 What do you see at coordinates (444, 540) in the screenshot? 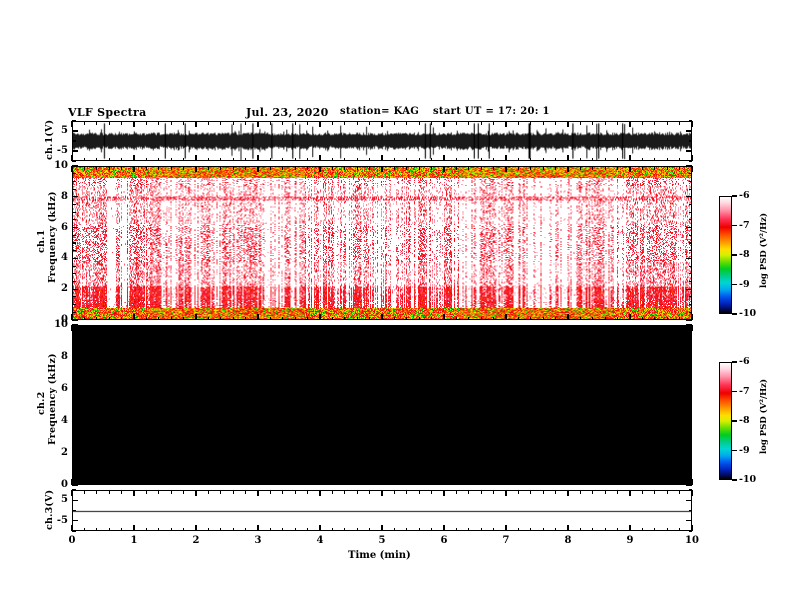
I see `x-tick-label: 6` at bounding box center [444, 540].